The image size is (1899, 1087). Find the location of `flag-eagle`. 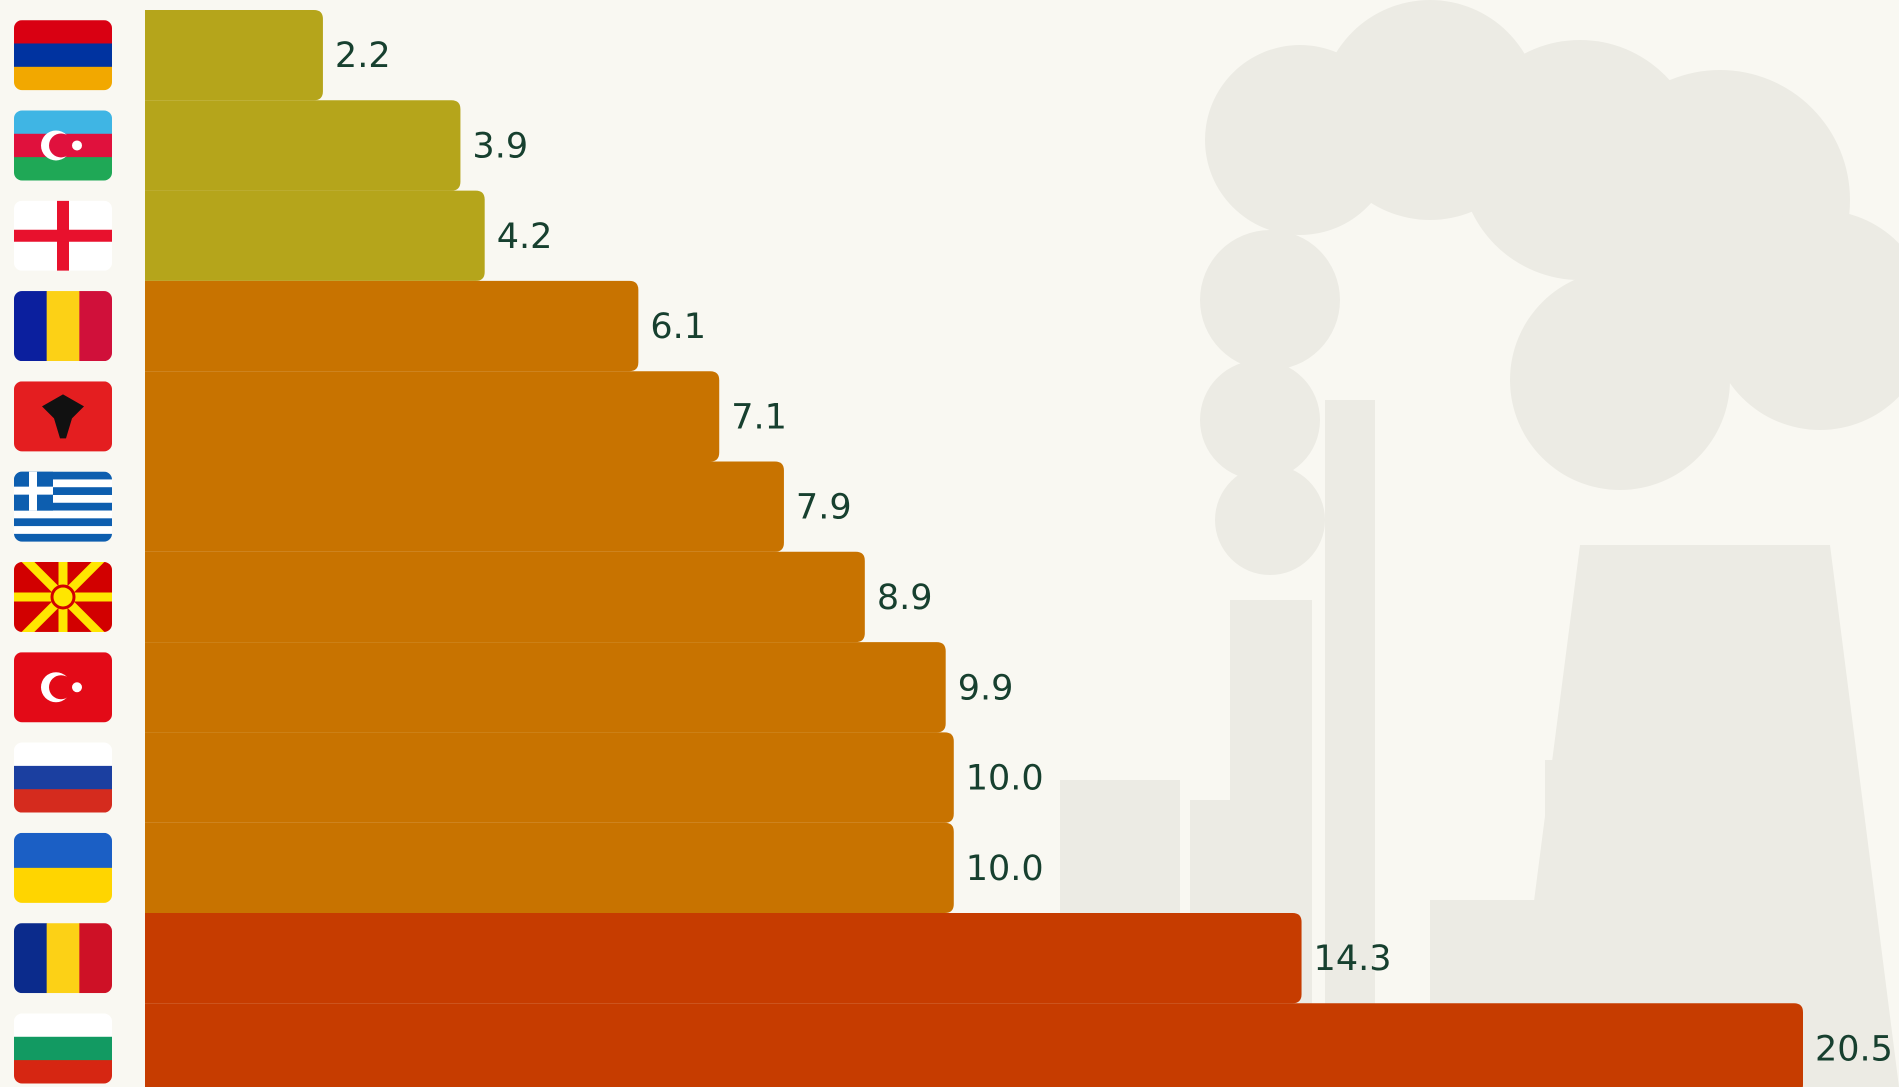

flag-eagle is located at coordinates (63, 416).